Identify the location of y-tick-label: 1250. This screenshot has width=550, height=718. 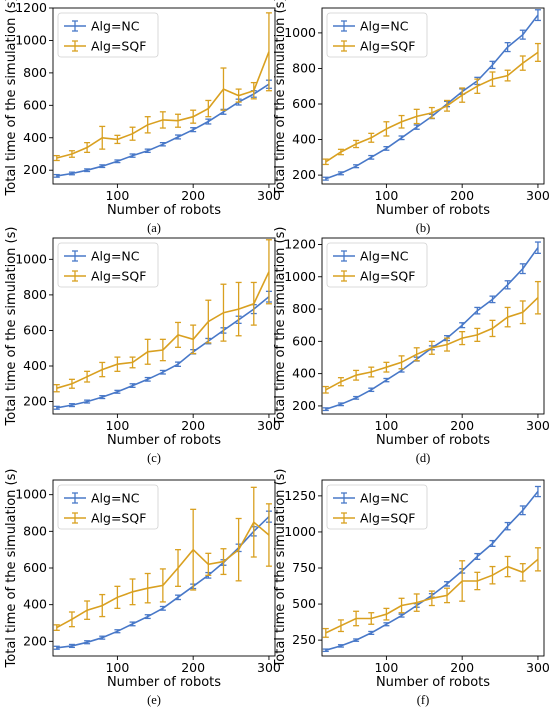
(300, 495).